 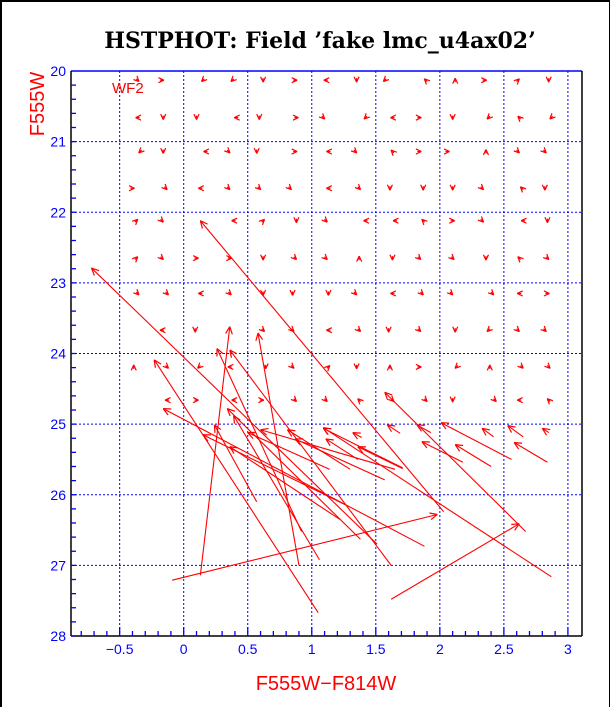 What do you see at coordinates (58, 212) in the screenshot?
I see `y-tick-label: 22` at bounding box center [58, 212].